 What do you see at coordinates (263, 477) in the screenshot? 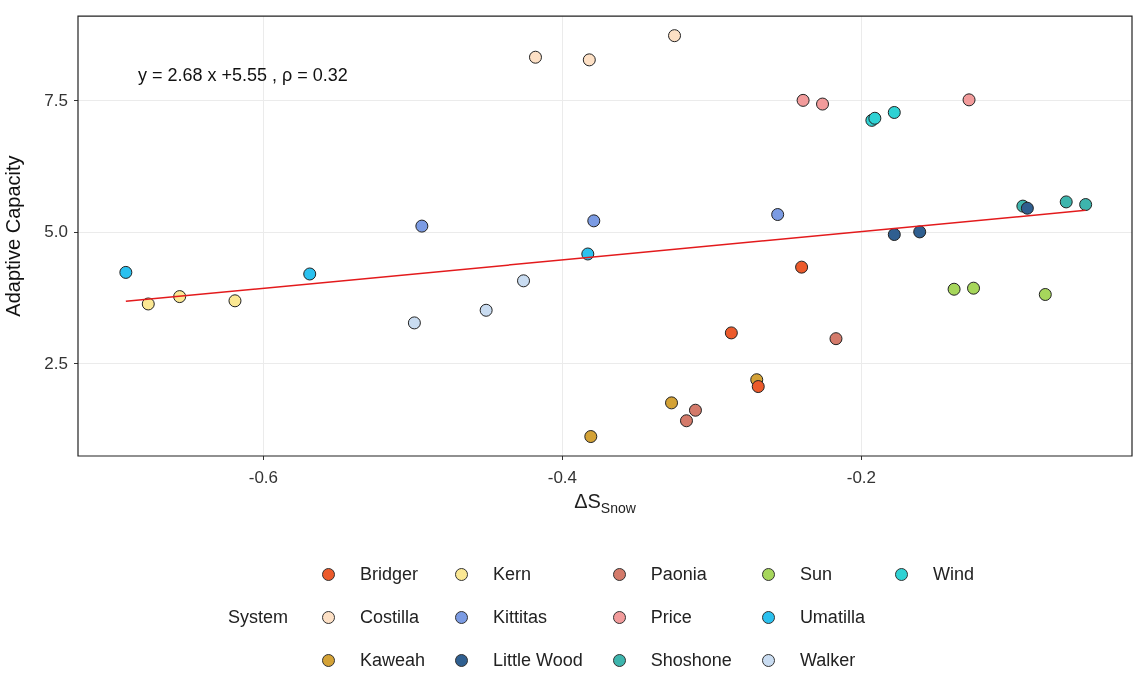
I see `x-tick-label: -0.6` at bounding box center [263, 477].